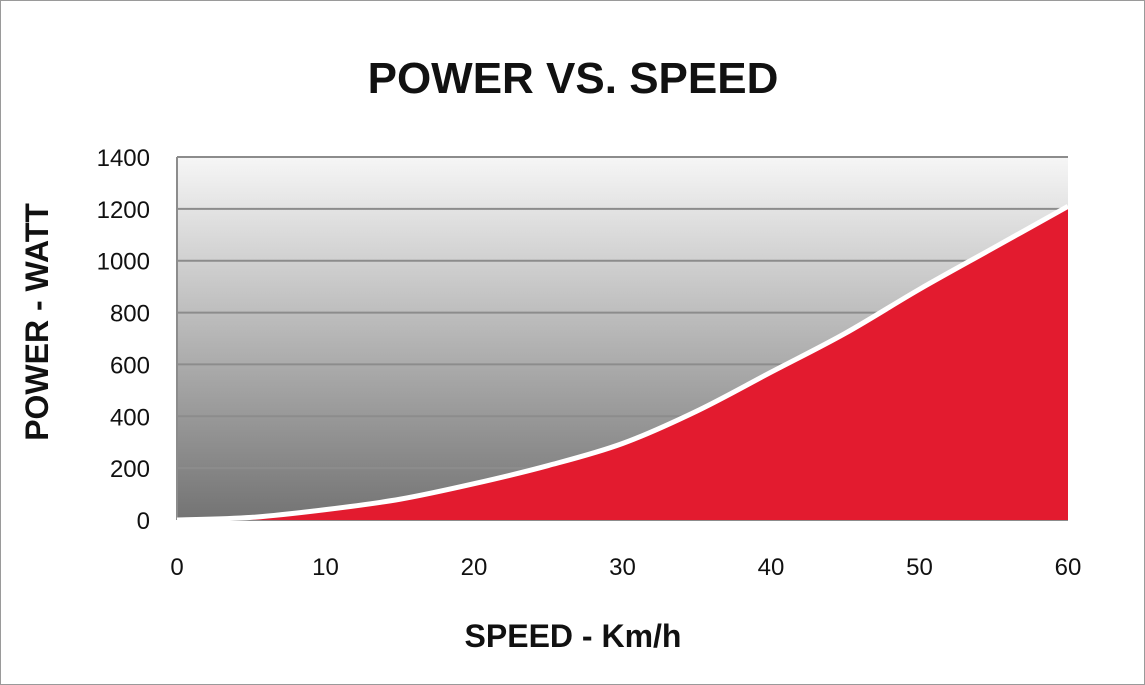  Describe the element at coordinates (143, 521) in the screenshot. I see `y-tick-label: 0` at that location.